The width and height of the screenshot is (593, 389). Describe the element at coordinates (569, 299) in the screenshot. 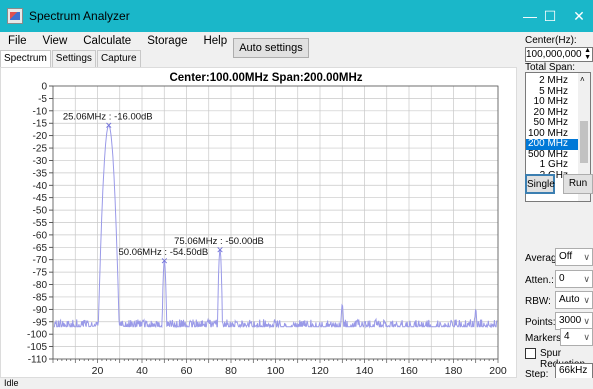

I see `rbw-value: Auto` at that location.